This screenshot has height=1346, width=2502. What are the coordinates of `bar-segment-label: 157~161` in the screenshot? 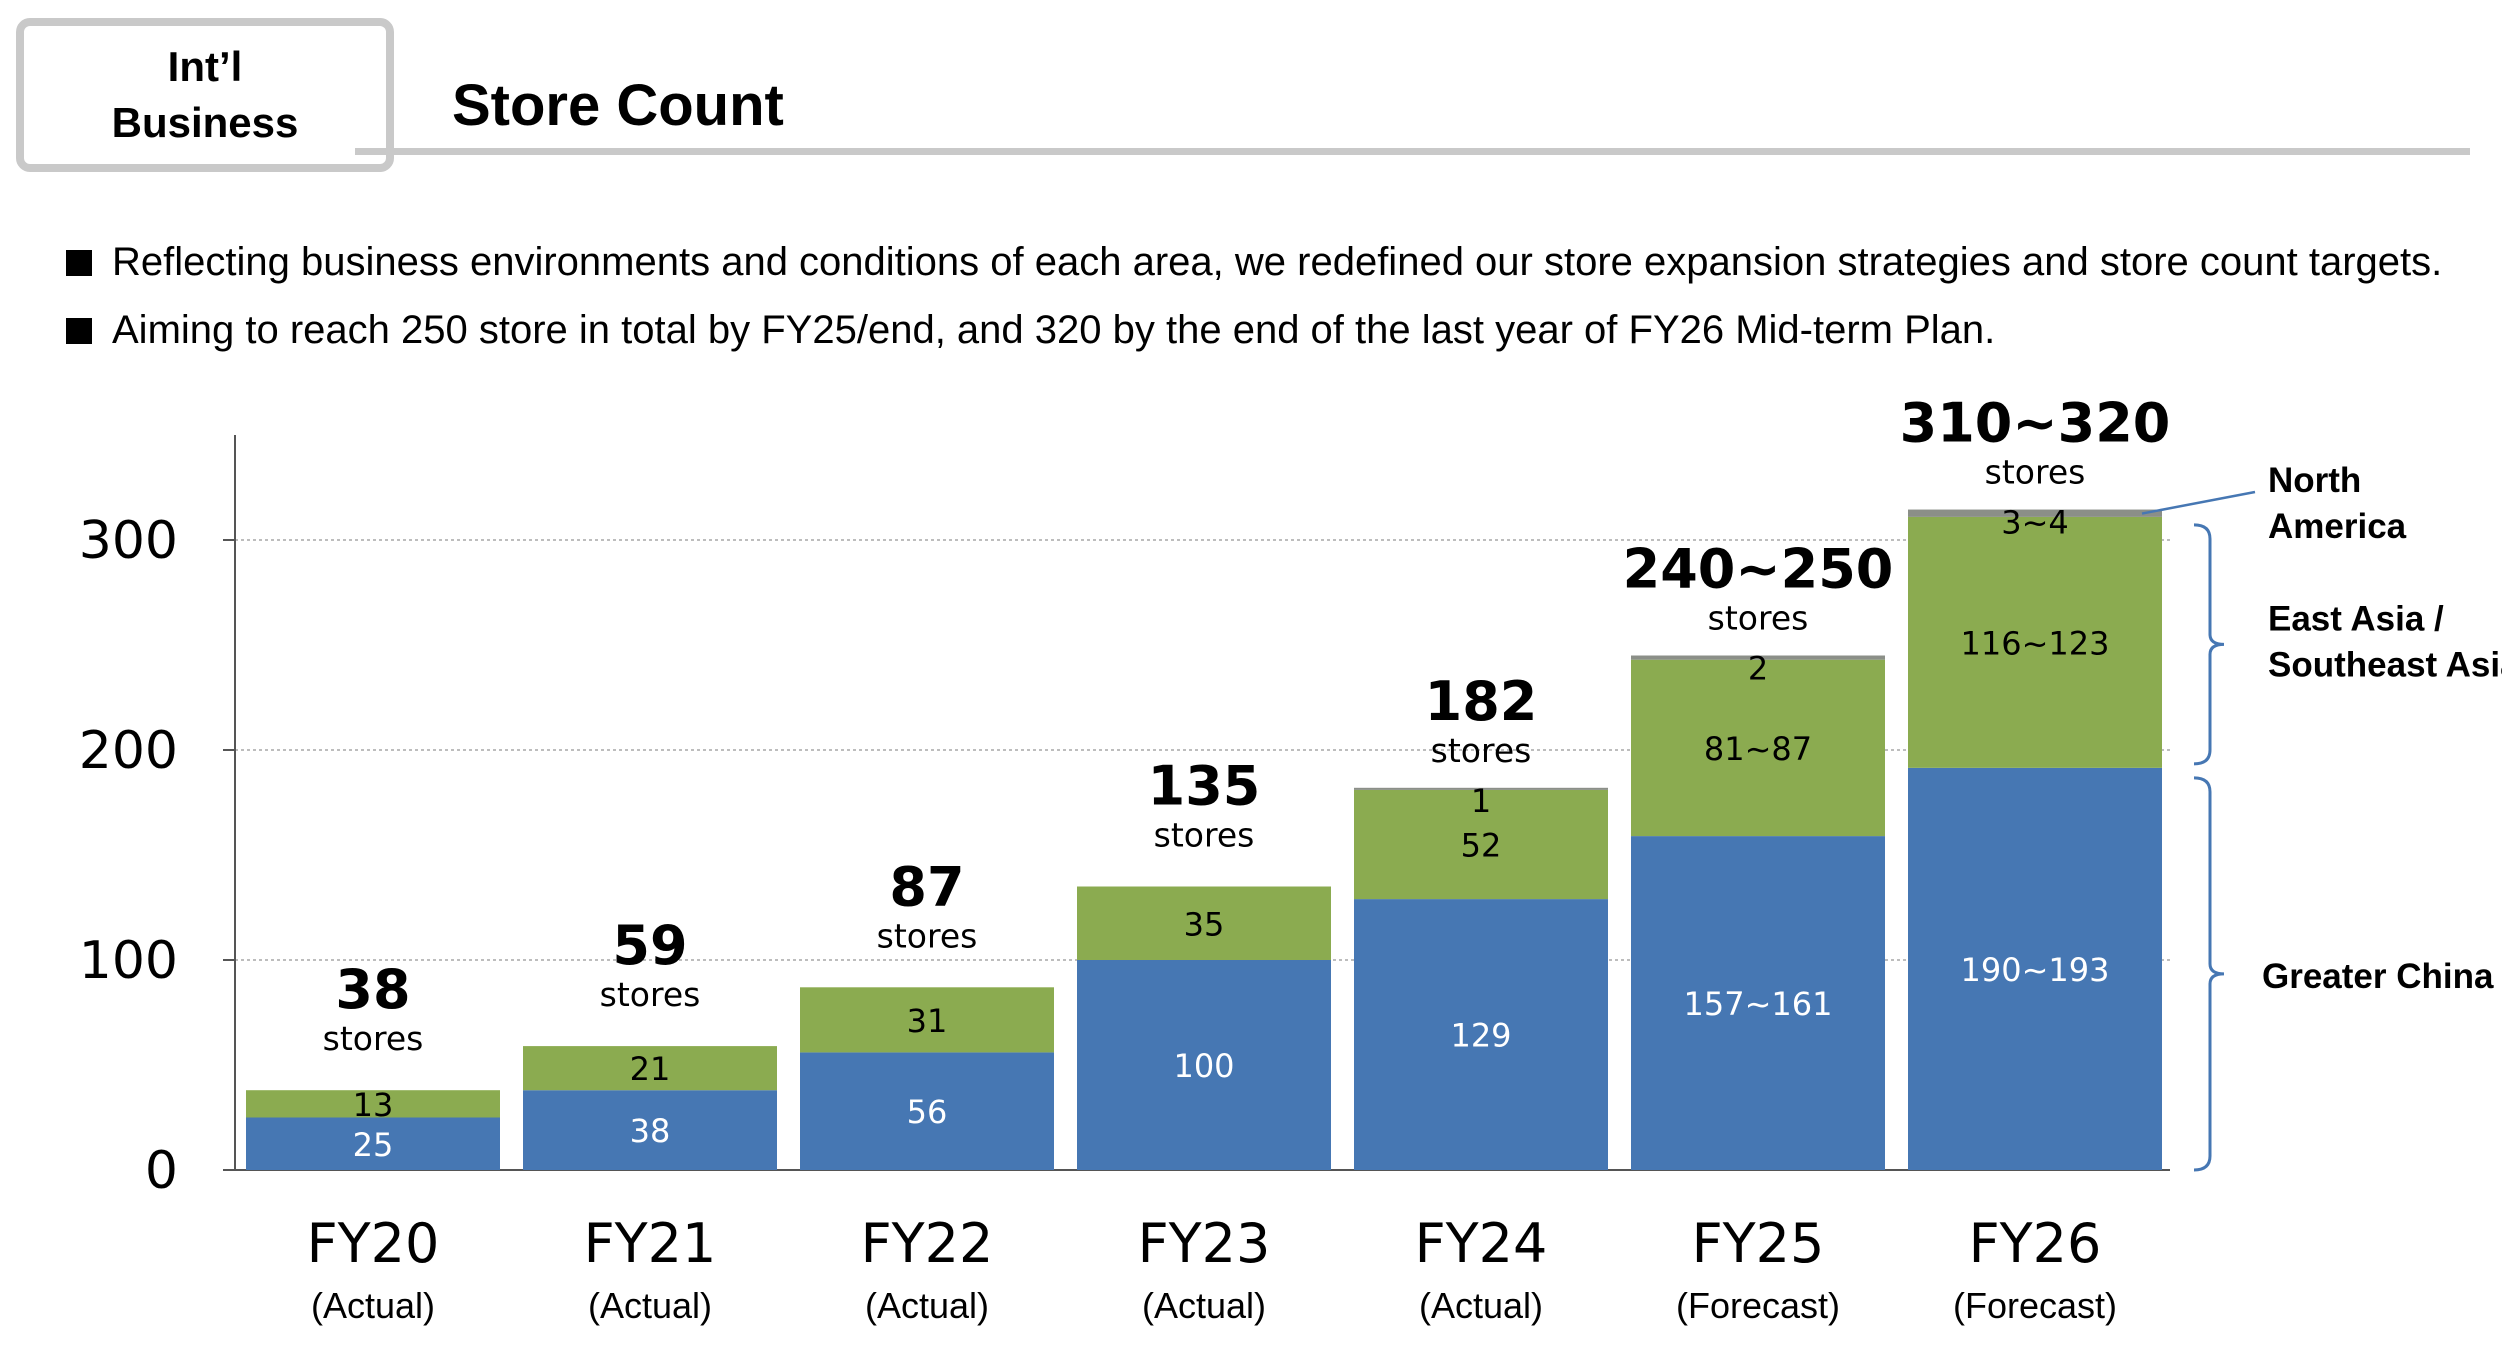 It's located at (1758, 1004).